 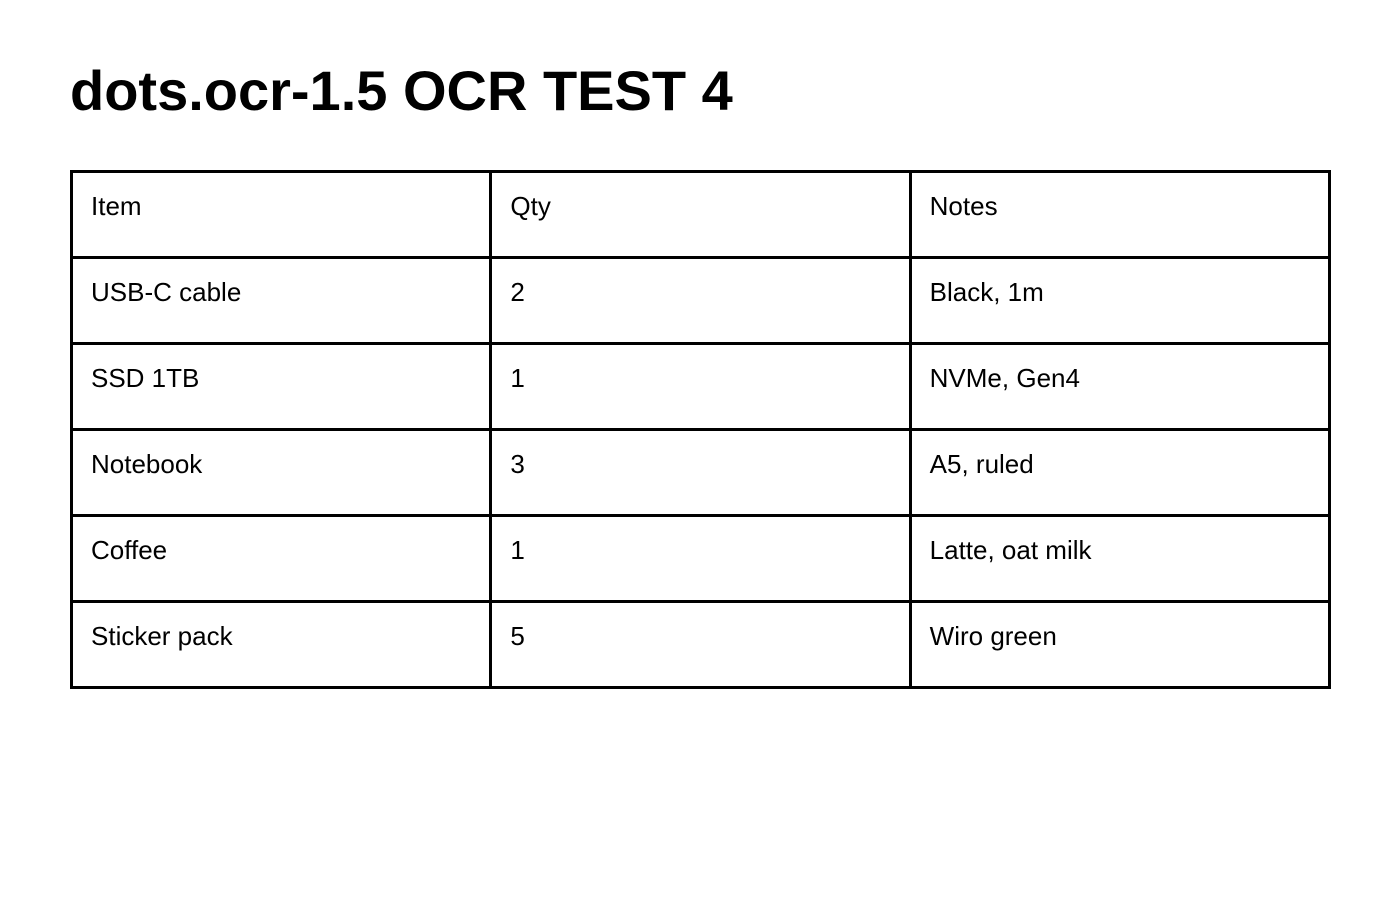 I want to click on table-header-row: Item Qty Notes, so click(x=700, y=214).